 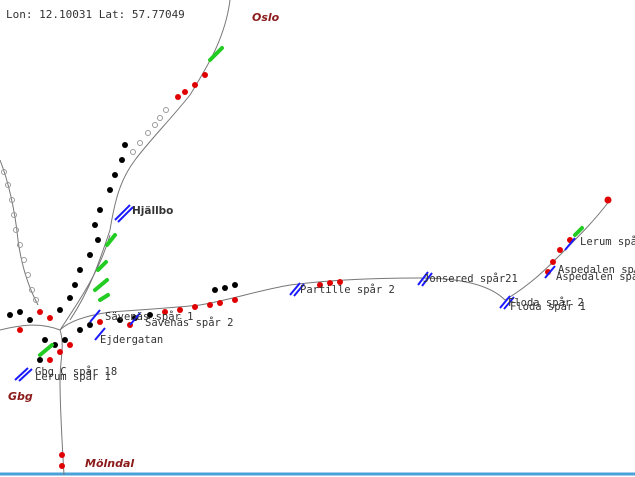 I want to click on station-label-floda: Floda spår 2, so click(x=546, y=302).